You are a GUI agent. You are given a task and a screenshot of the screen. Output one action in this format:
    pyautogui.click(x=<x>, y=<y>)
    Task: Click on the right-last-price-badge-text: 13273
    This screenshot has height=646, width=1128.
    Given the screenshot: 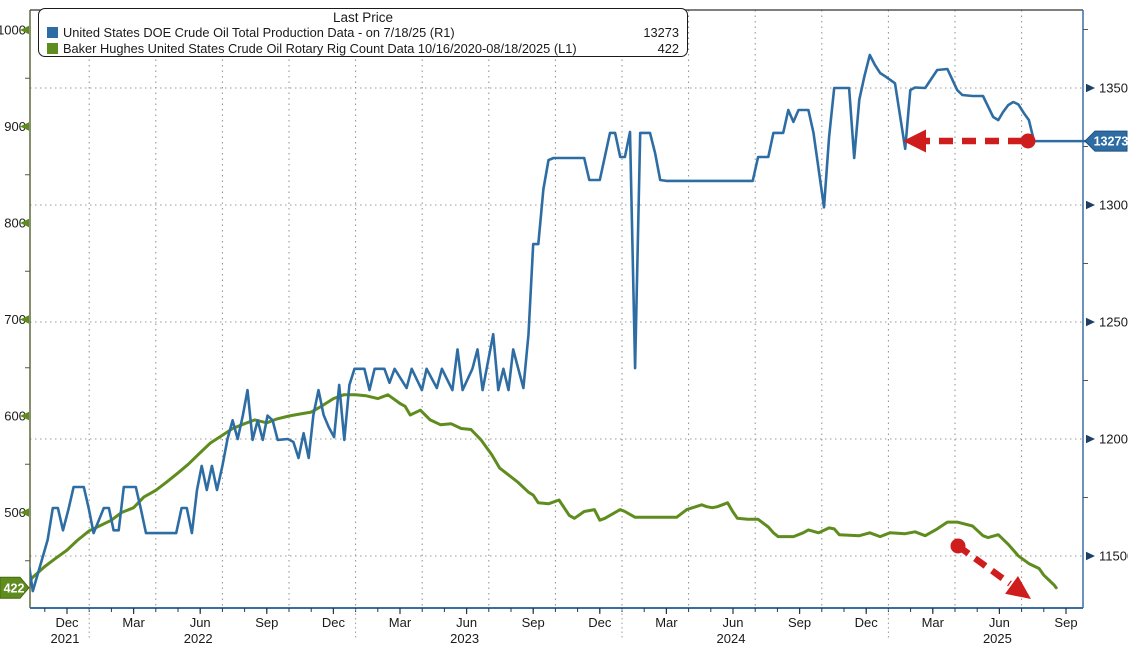 What is the action you would take?
    pyautogui.click(x=1111, y=142)
    